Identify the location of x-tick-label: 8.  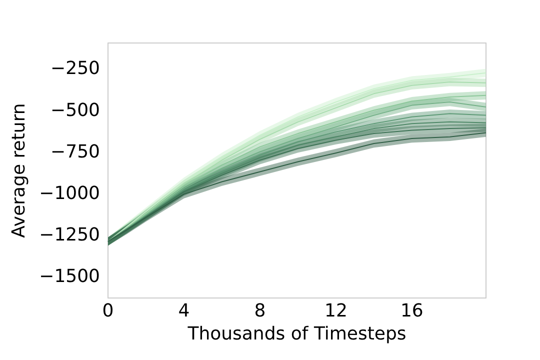
(260, 311).